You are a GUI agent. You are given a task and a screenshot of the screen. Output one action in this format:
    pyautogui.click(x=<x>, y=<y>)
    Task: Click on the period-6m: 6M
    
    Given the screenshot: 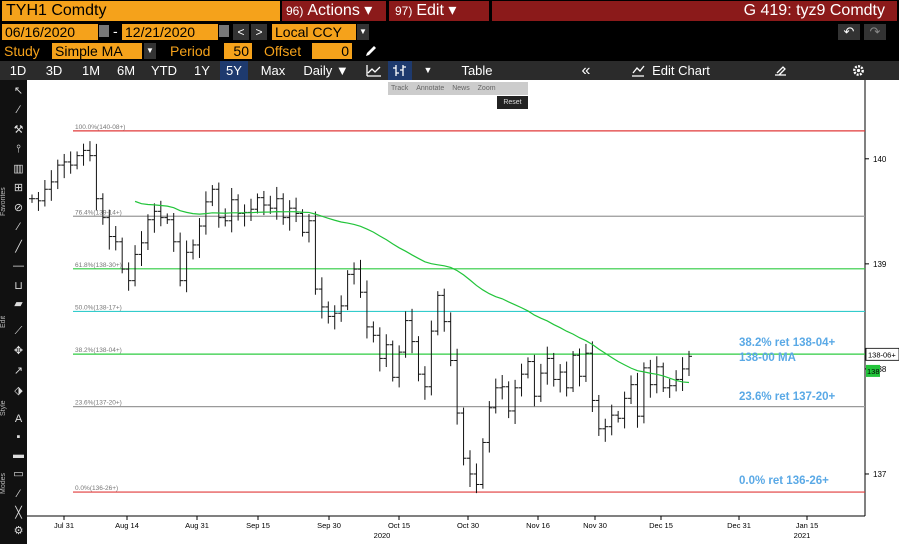 What is the action you would take?
    pyautogui.click(x=126, y=70)
    